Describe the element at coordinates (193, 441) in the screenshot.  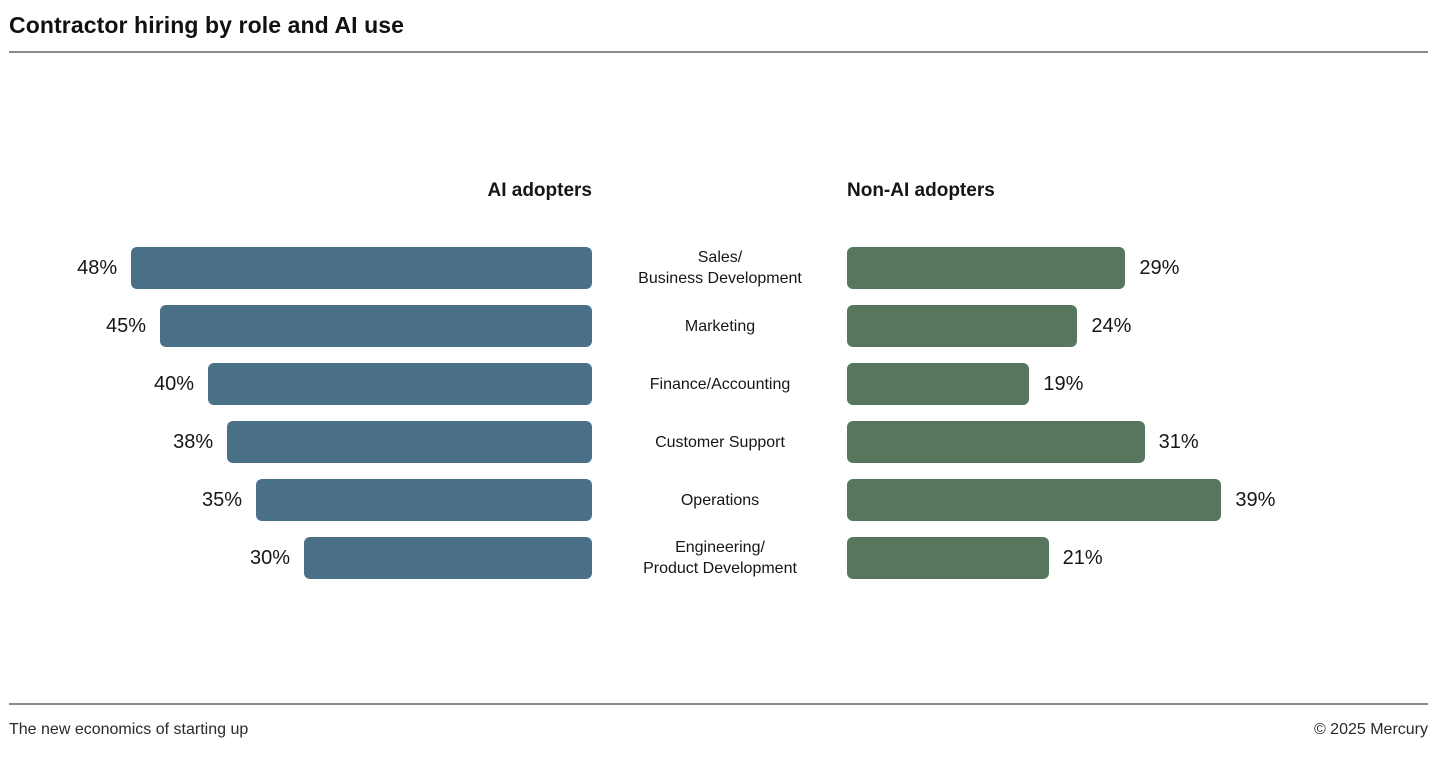
I see `ai-value-label: 38%` at that location.